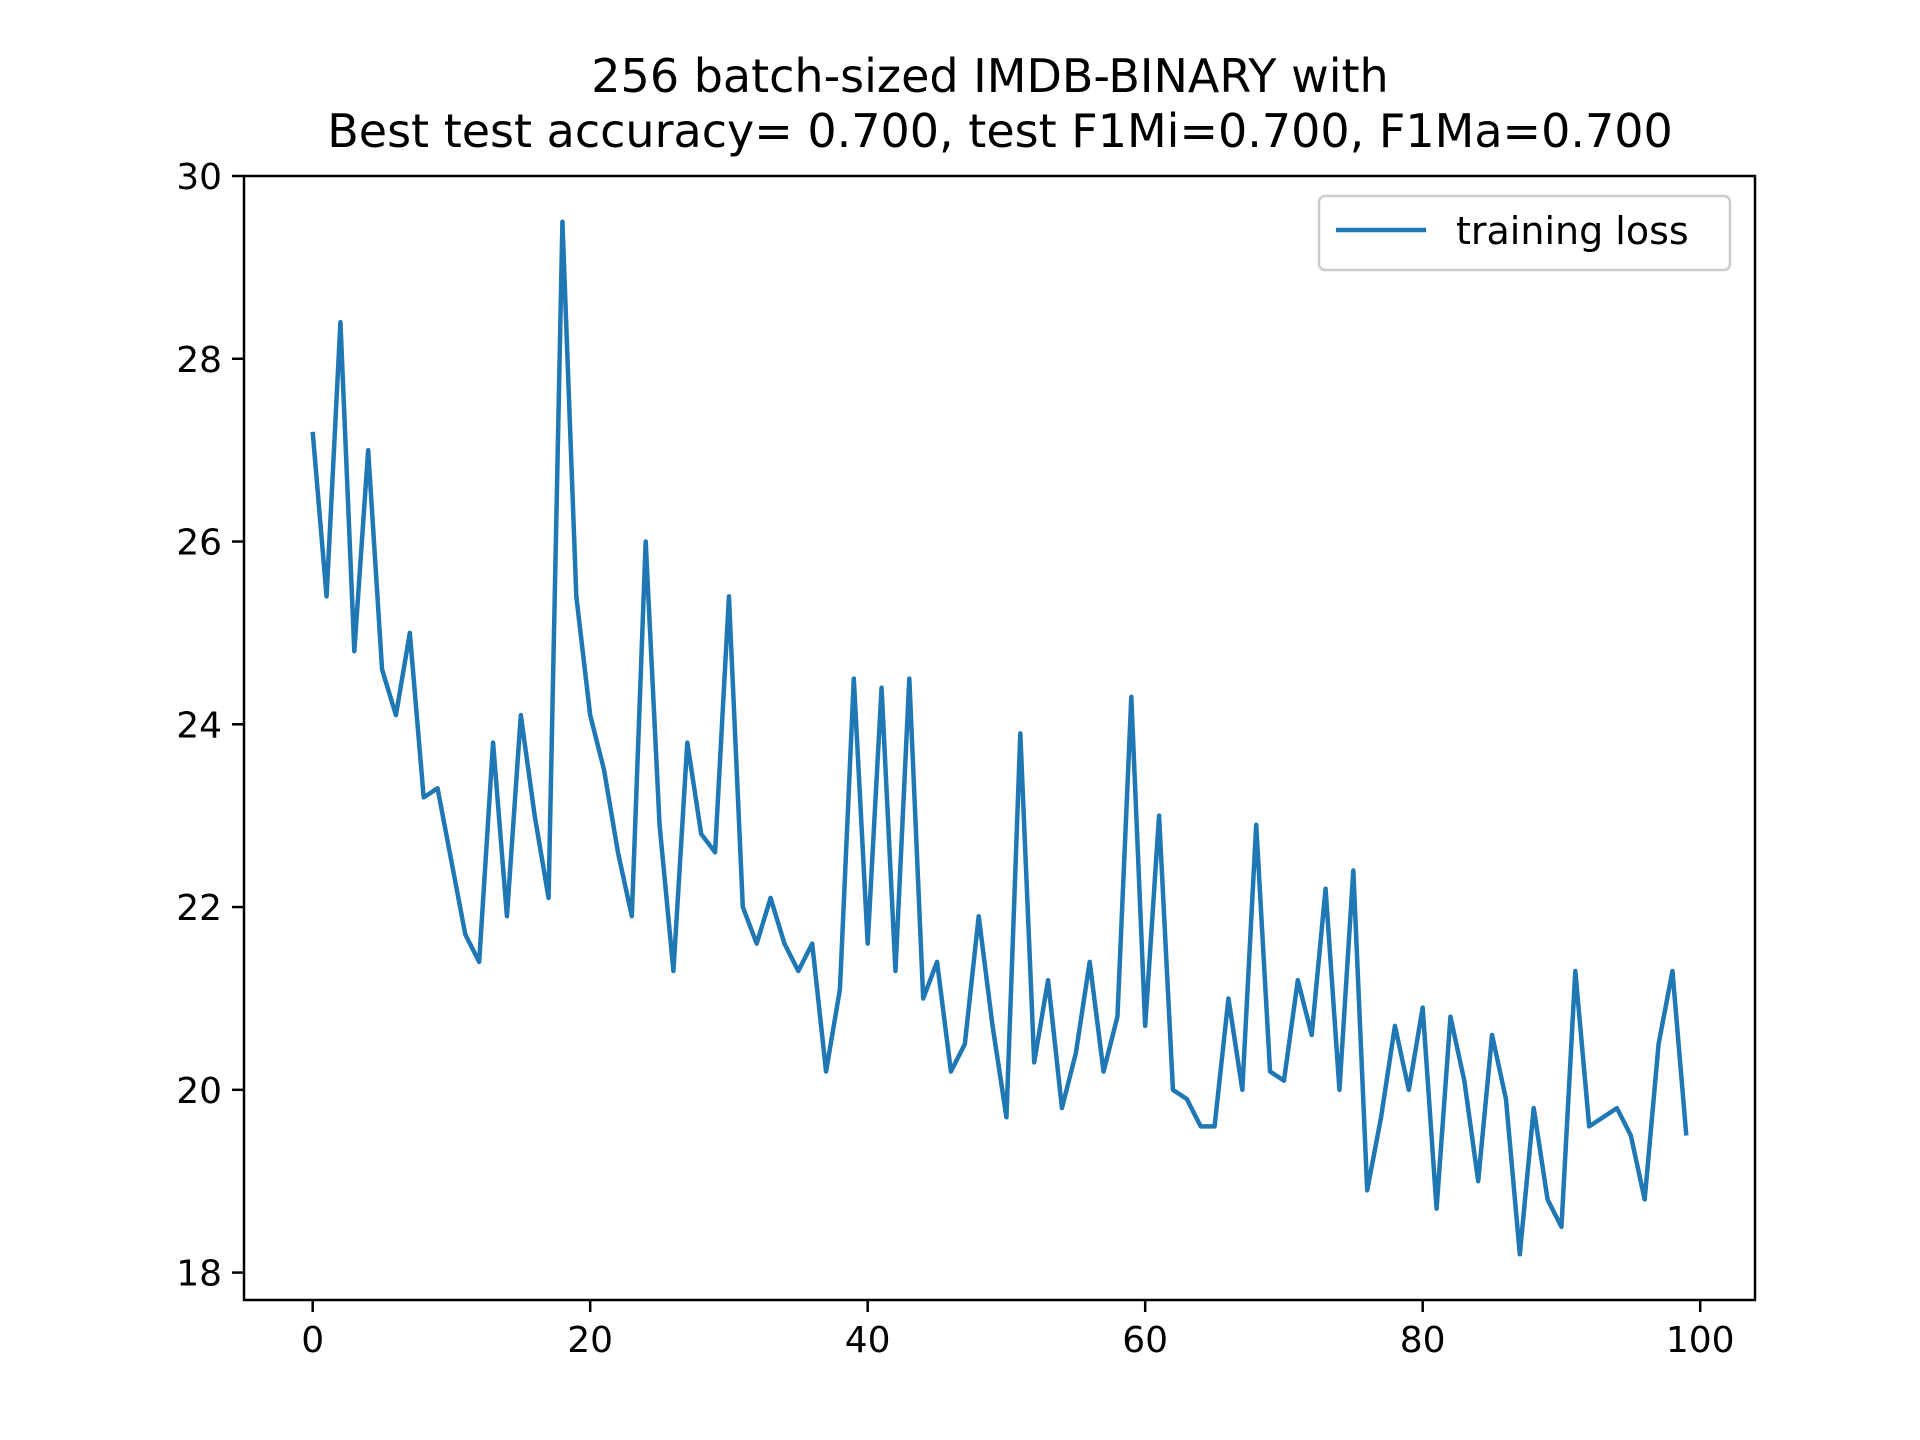 The height and width of the screenshot is (1440, 1920). I want to click on legend: training loss, so click(1524, 233).